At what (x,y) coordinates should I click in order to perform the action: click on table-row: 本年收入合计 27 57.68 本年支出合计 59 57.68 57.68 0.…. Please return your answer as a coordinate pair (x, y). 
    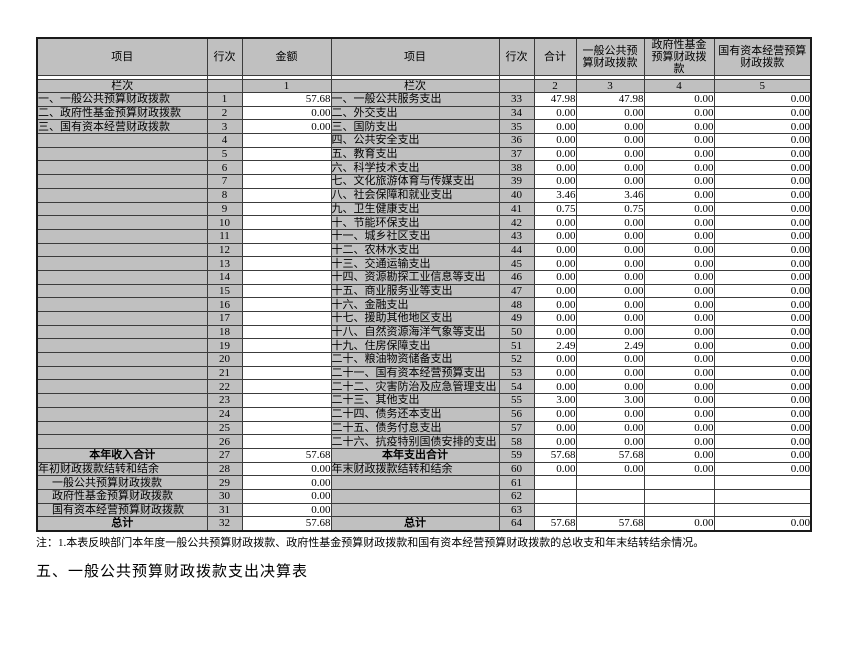
    Looking at the image, I should click on (424, 455).